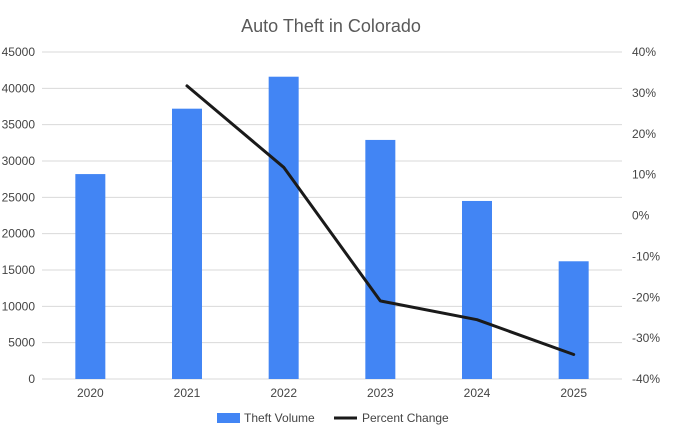  Describe the element at coordinates (90, 393) in the screenshot. I see `x-tick-label: 2020` at that location.